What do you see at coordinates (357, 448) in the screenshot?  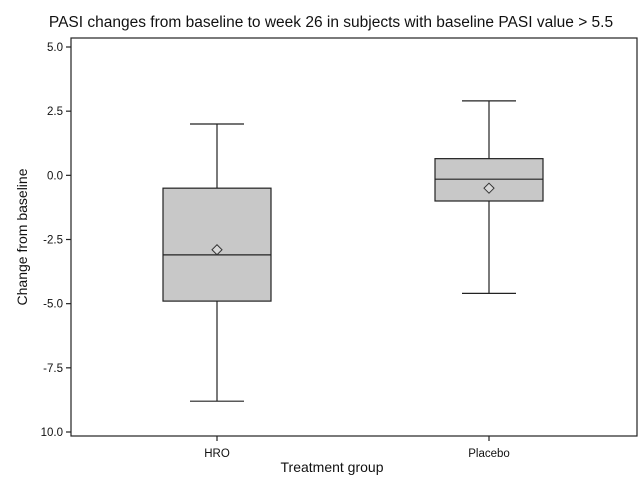 I see `x-axis: HRO Placebo` at bounding box center [357, 448].